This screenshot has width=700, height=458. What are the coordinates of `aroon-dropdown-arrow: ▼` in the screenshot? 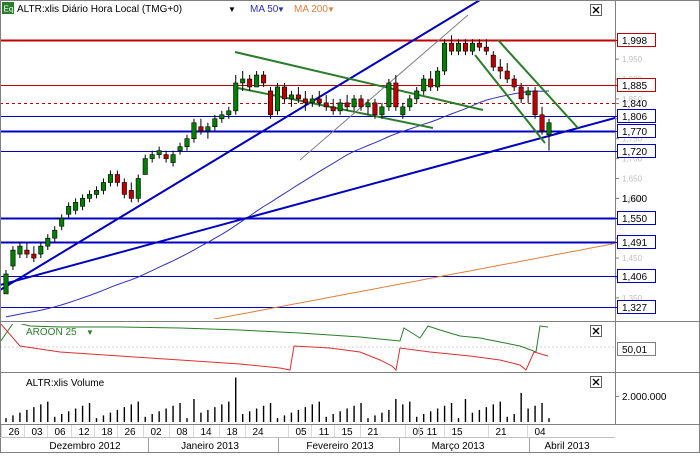 It's located at (90, 332).